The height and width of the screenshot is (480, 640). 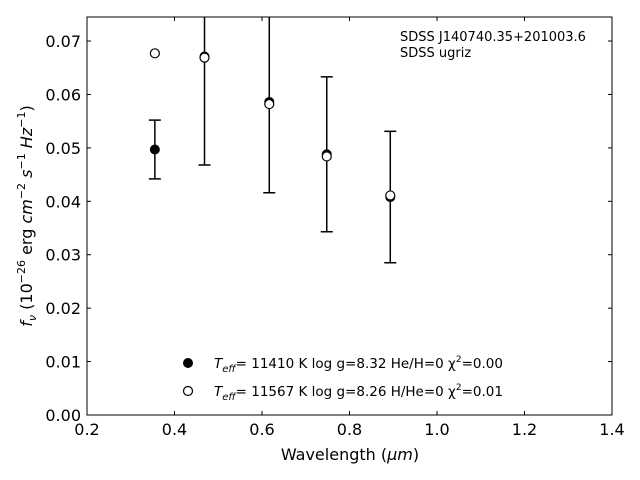 I want to click on y-tick-label: 0.02, so click(x=63, y=308).